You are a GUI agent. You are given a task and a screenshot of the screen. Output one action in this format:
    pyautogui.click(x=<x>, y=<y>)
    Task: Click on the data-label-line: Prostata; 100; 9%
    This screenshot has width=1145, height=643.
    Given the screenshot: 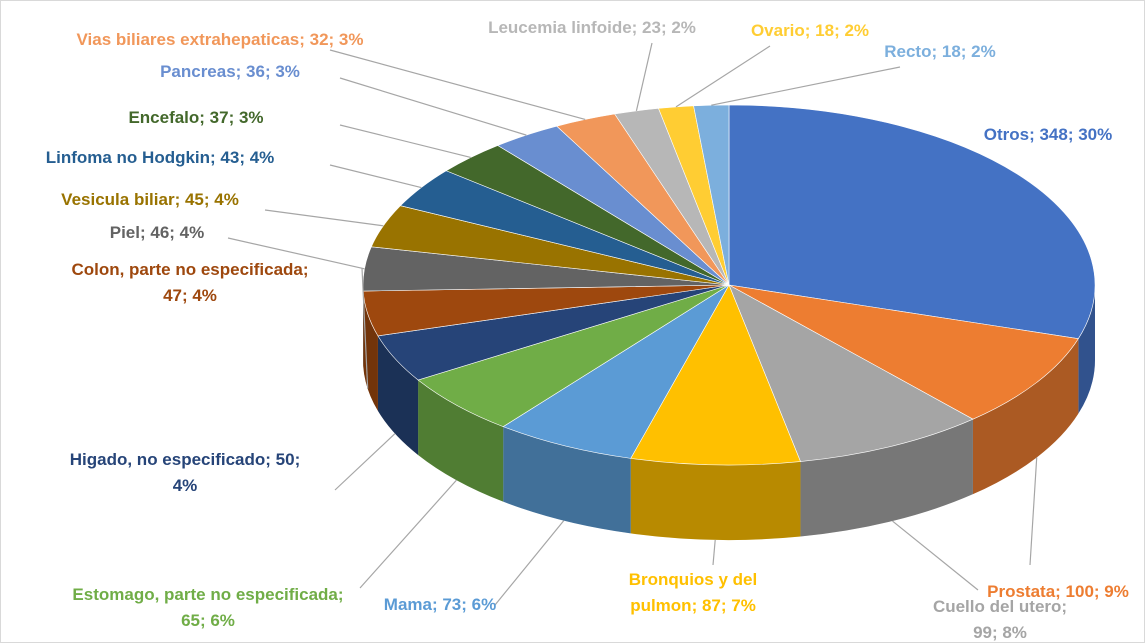 What is the action you would take?
    pyautogui.click(x=1058, y=591)
    